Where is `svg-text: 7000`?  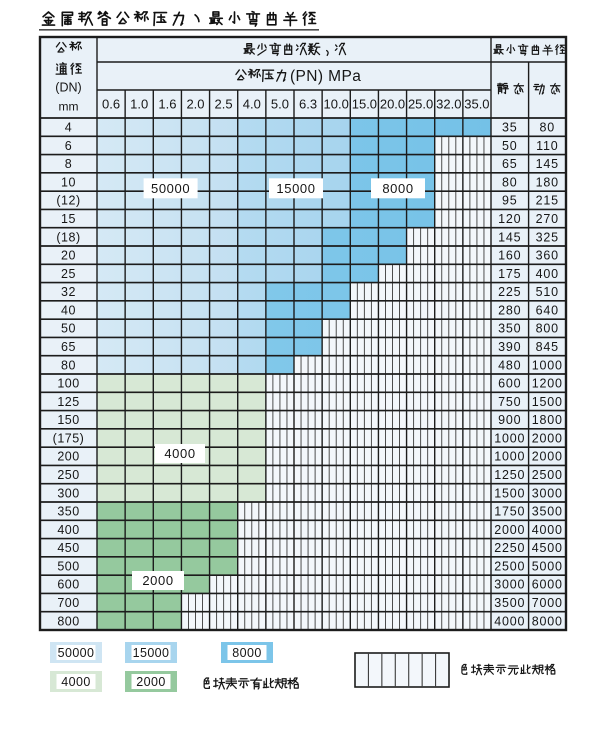 svg-text: 7000 is located at coordinates (547, 603).